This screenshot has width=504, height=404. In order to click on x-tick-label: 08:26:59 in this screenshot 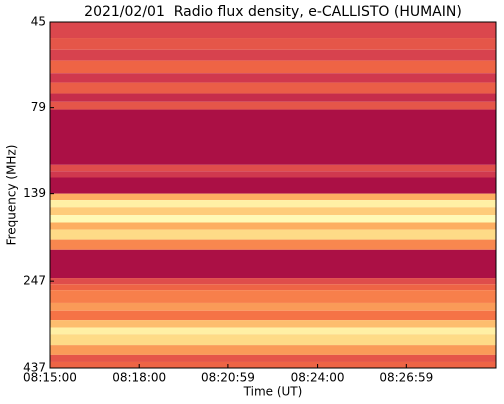, I will do `click(406, 378)`.